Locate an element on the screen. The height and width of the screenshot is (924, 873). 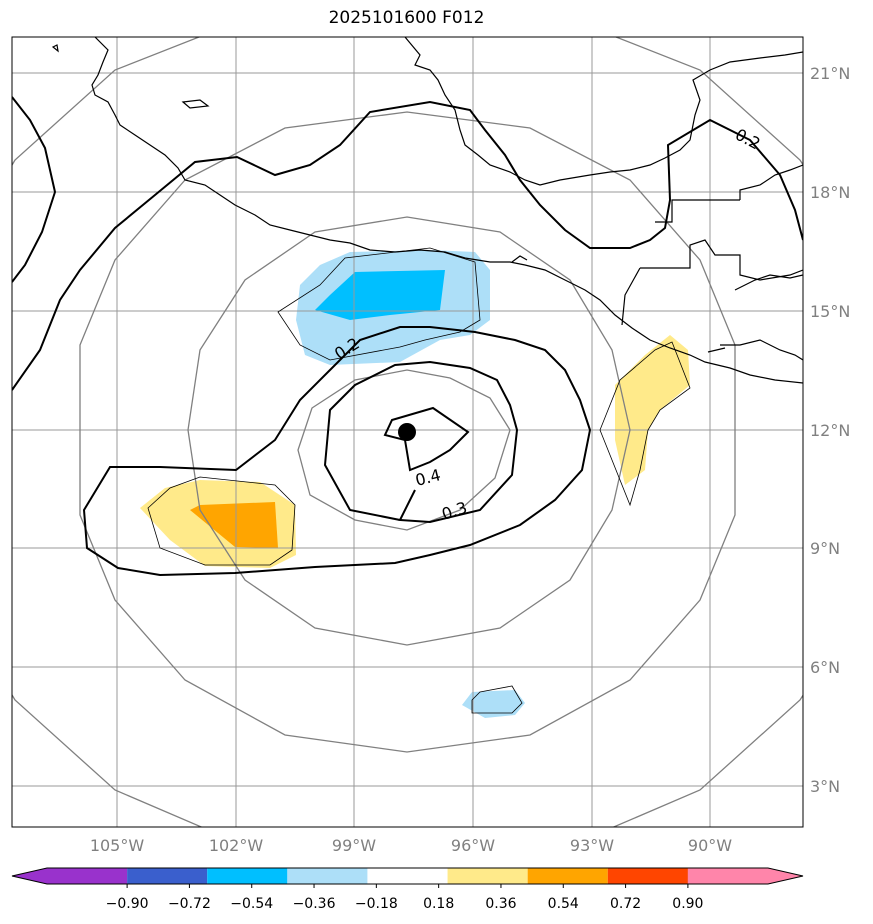
contour-label-04: 0.4 is located at coordinates (427, 477).